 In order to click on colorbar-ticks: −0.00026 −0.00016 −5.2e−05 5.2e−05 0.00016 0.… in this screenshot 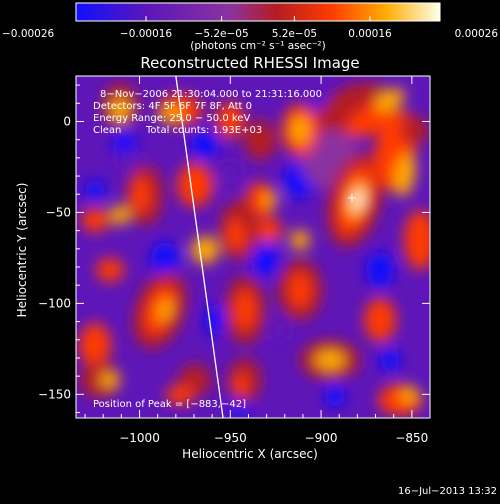, I will do `click(250, 28)`.